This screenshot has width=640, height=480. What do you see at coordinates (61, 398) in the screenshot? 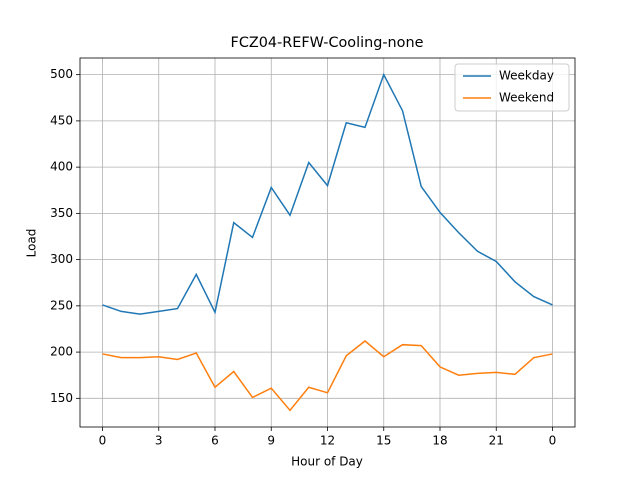
I see `y-tick-label: 150` at bounding box center [61, 398].